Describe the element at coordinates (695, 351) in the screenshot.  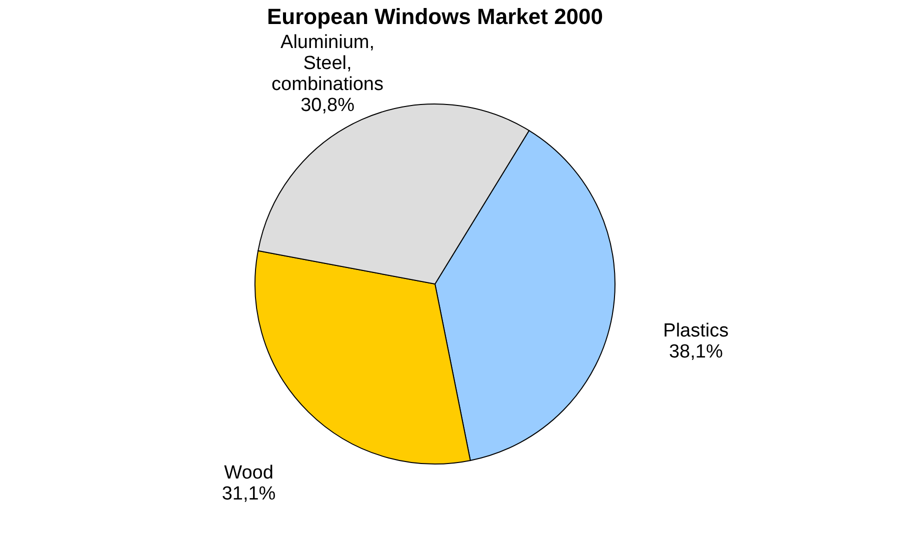
I see `data-label: 38,1%` at that location.